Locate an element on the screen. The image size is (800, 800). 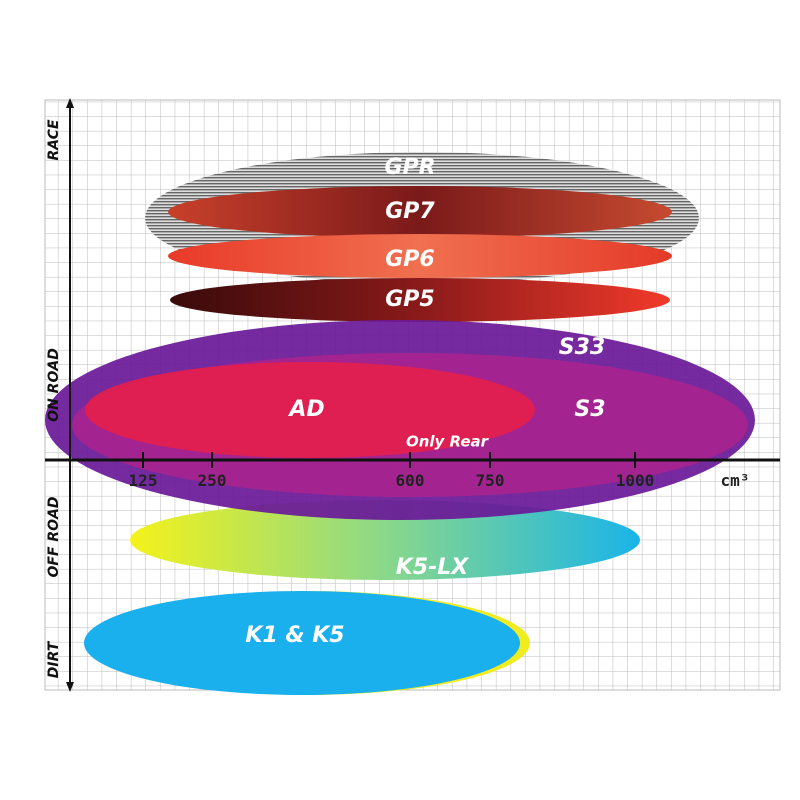
product-label: S3 is located at coordinates (589, 409).